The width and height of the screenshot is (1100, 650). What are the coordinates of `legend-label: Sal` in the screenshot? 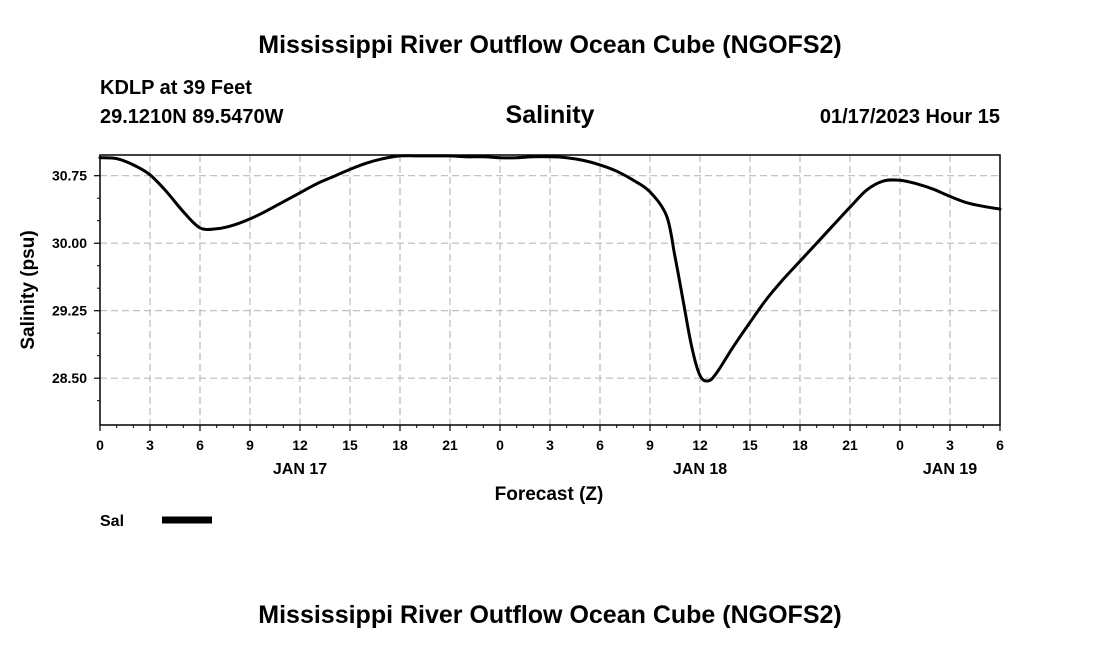 It's located at (112, 521).